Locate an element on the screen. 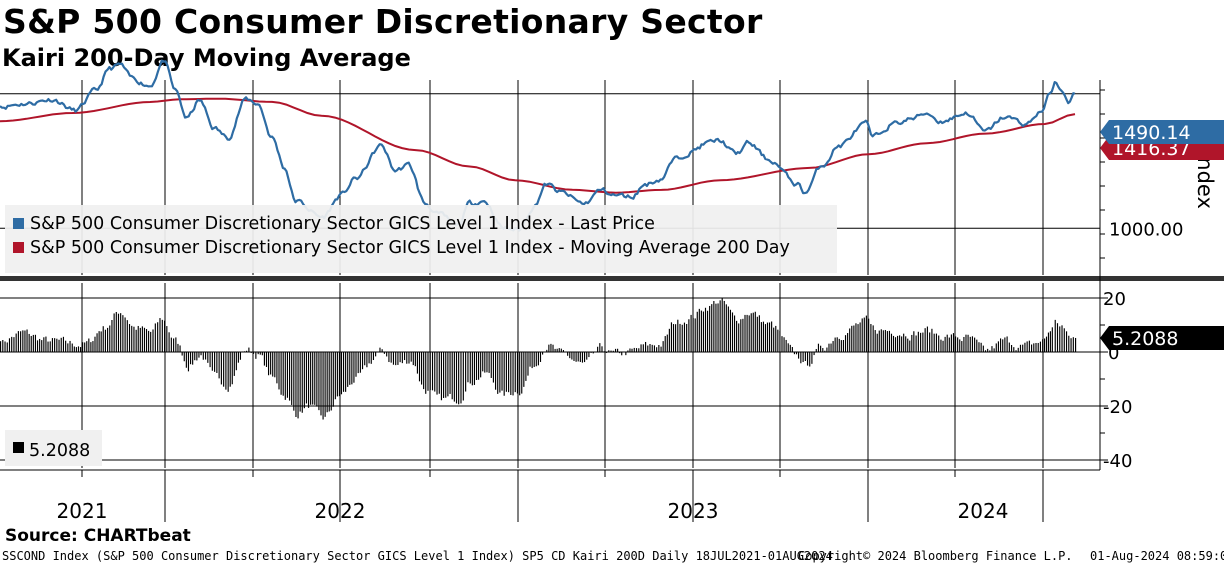 This screenshot has width=1224, height=566. x-tick-label: 2022 is located at coordinates (340, 511).